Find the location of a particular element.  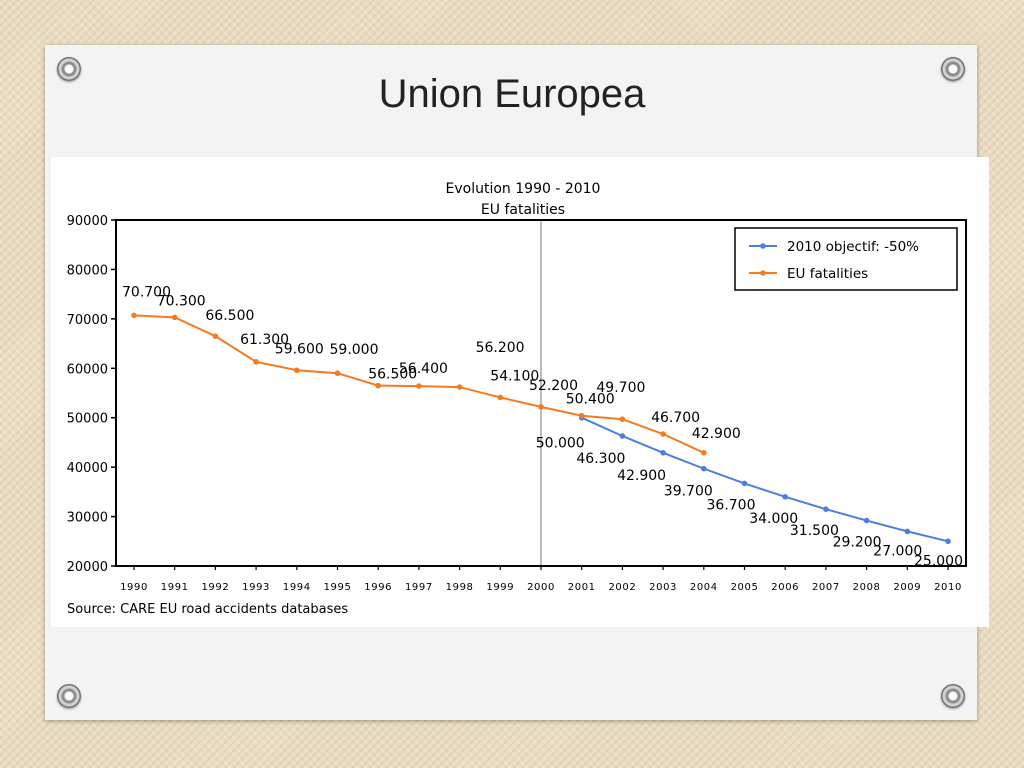

data-label: 70.700 is located at coordinates (146, 292).